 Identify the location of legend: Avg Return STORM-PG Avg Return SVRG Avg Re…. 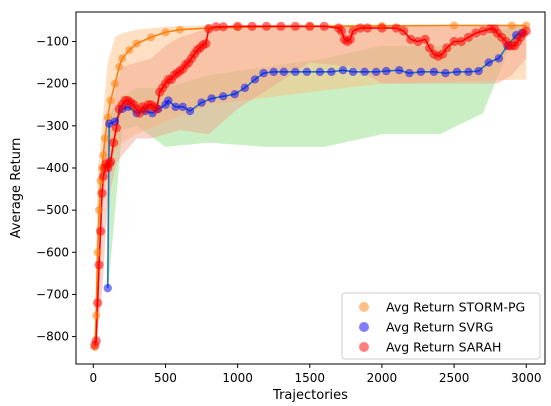
(441, 326).